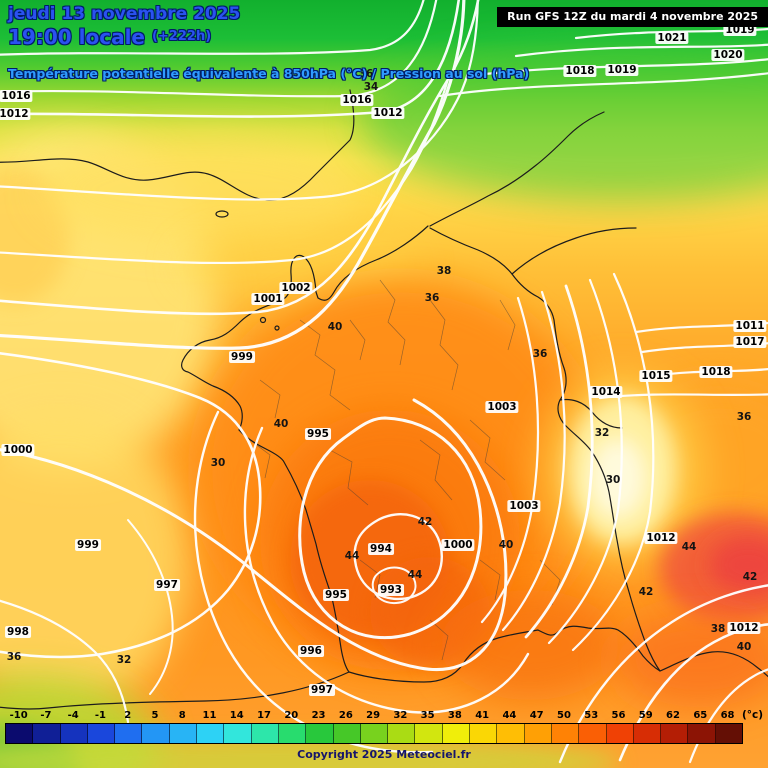 The width and height of the screenshot is (768, 768). I want to click on run-info-box: Run GFS 12Z du mardi 4 novembre 2025, so click(632, 17).